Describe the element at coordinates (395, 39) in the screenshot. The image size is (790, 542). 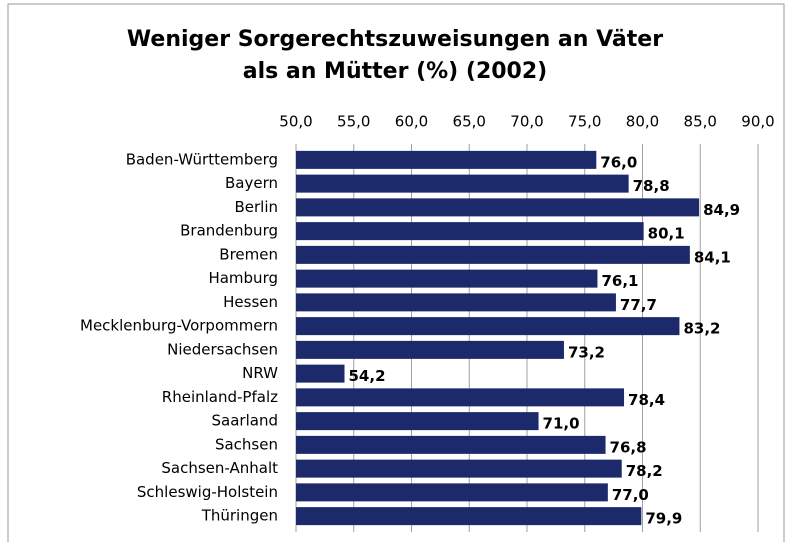
I see `chart-title: Weniger Sorgerechtszuweisungen an Väter` at that location.